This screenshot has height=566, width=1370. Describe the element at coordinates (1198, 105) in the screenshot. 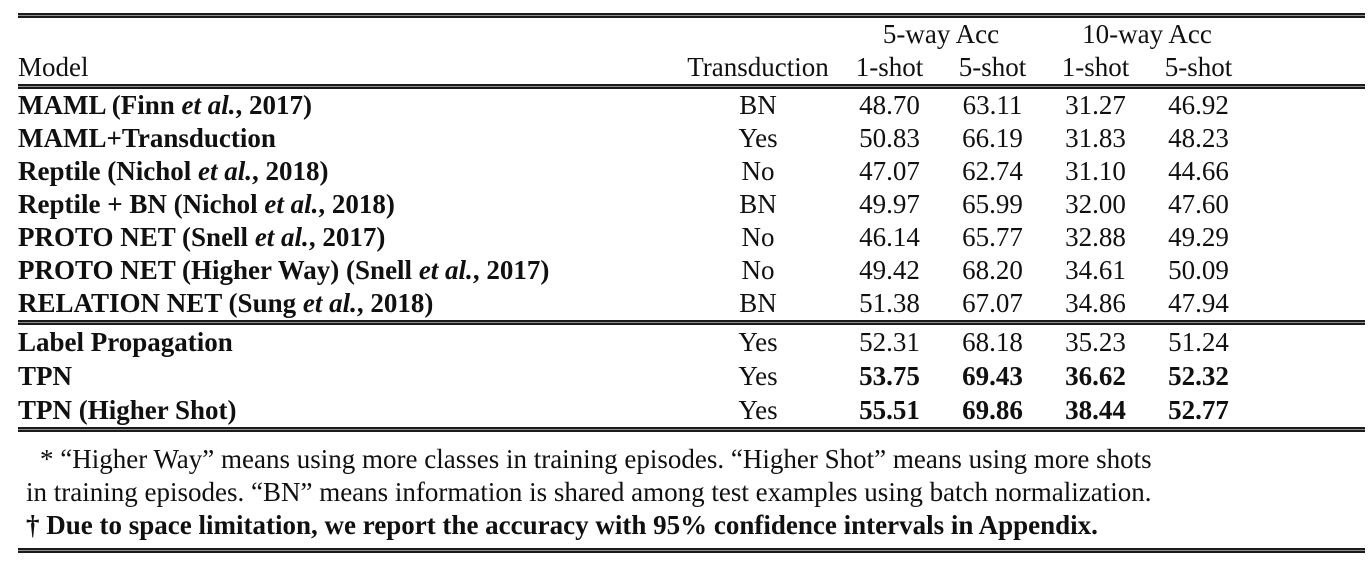

I see `acc-10way-5shot: 46.92` at that location.